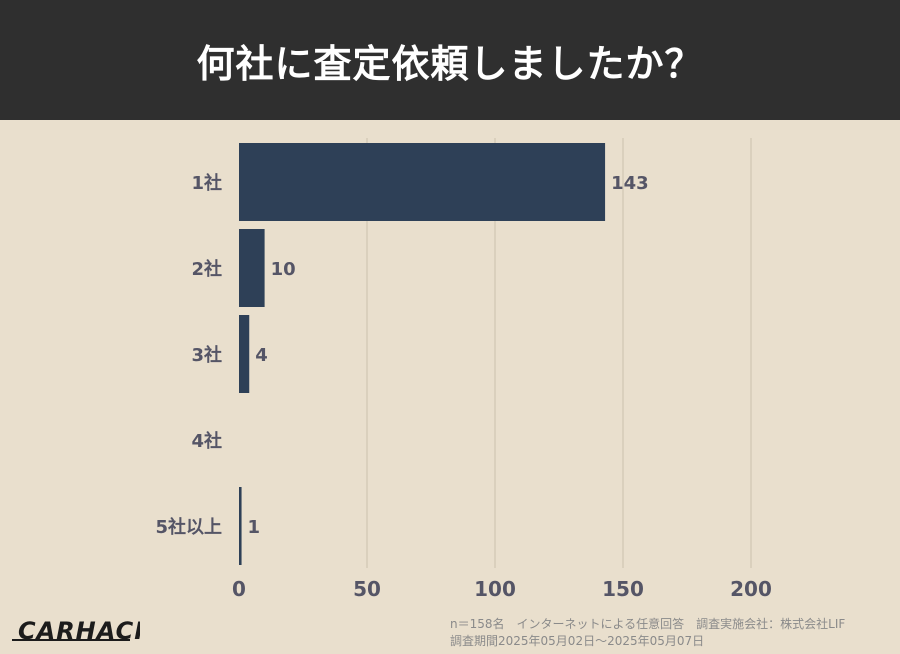  I want to click on chart-title: 何社に査定依頼しましたか？, so click(450, 63).